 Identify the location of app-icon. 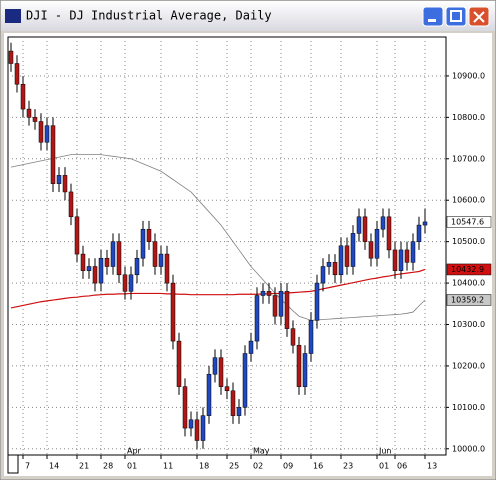
(13, 16).